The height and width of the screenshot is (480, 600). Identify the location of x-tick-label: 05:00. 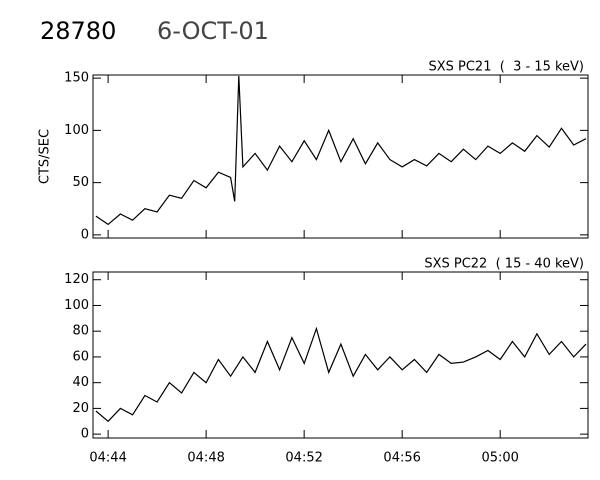
(499, 458).